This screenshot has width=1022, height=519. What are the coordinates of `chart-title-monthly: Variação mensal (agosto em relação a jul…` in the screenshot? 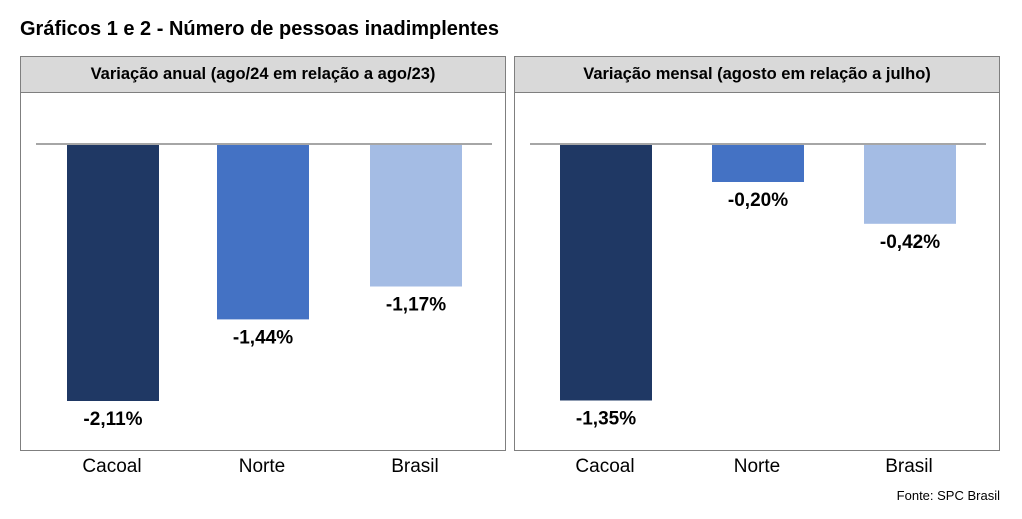 It's located at (757, 75).